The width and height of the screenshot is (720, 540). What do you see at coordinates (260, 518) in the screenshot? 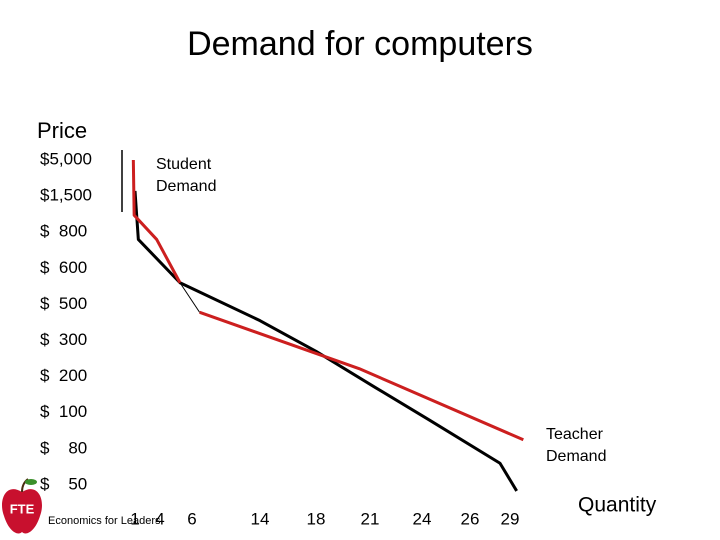
I see `x-tick-label: 14` at bounding box center [260, 518].